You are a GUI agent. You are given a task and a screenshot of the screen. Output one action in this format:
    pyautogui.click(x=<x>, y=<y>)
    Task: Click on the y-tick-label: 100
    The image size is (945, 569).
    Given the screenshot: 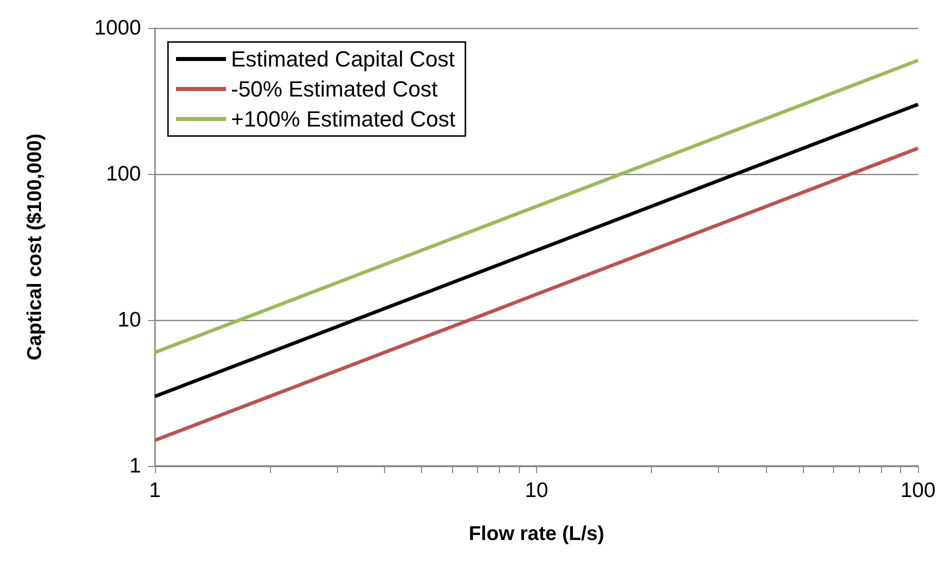 What is the action you would take?
    pyautogui.click(x=123, y=174)
    